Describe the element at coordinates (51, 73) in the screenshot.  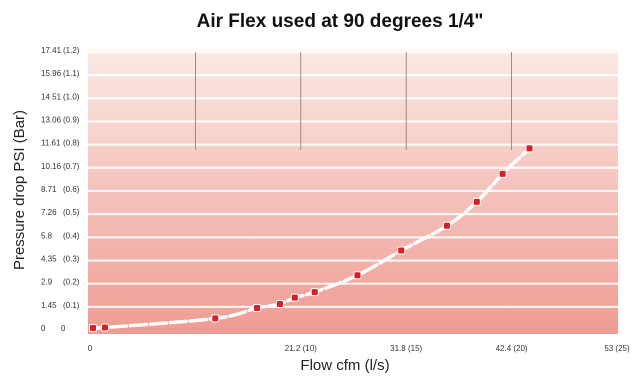
I see `y-tick-label: 15.96` at that location.